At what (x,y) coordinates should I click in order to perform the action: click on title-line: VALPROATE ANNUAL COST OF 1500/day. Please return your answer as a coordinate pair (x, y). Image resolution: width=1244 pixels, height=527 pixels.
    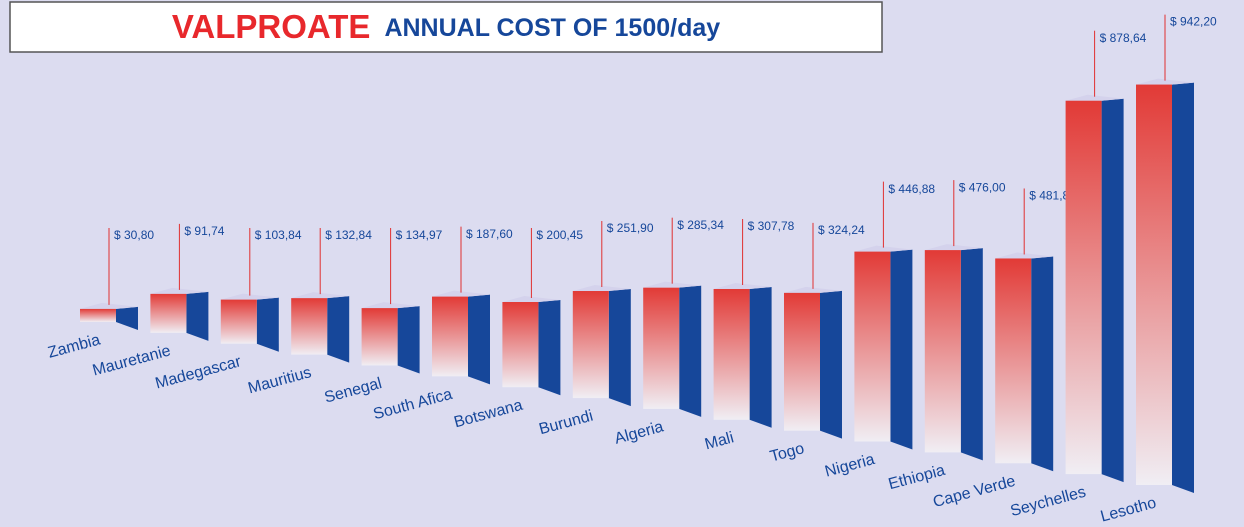
    Looking at the image, I should click on (446, 26).